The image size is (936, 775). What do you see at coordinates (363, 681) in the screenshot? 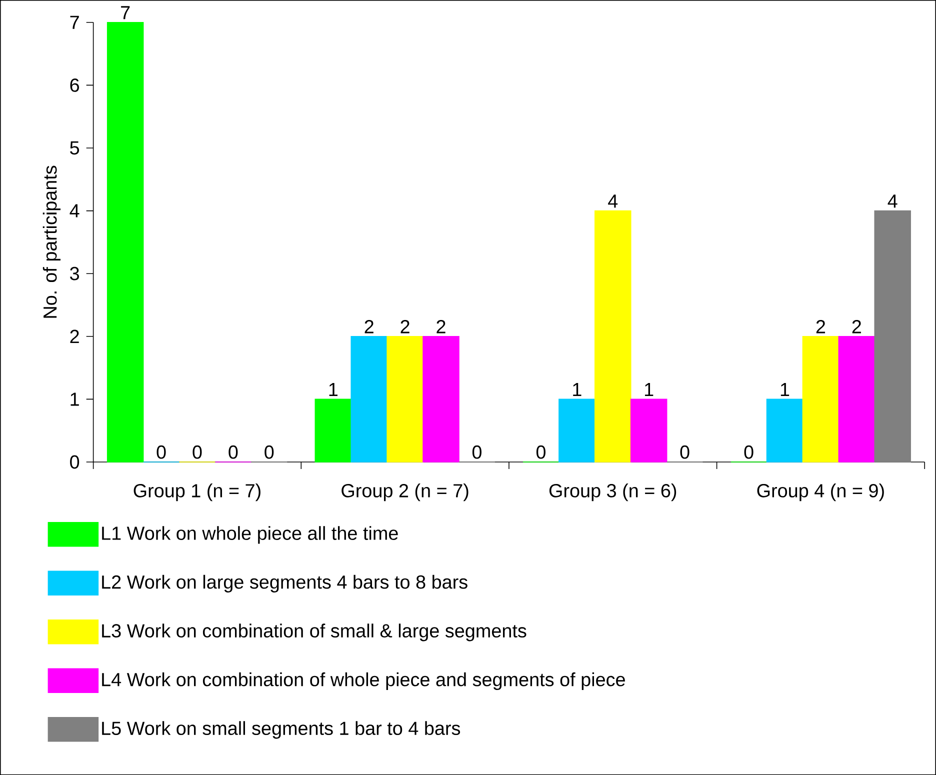
I see `legend-label: L4 Work on combination of whole piece and segments of piece` at bounding box center [363, 681].